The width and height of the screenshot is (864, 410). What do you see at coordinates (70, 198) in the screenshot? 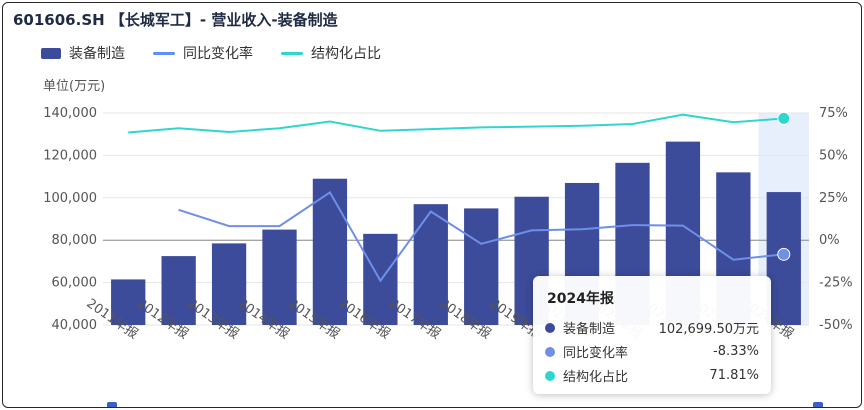
I see `y-left-tick-label: 100,000` at bounding box center [70, 198].